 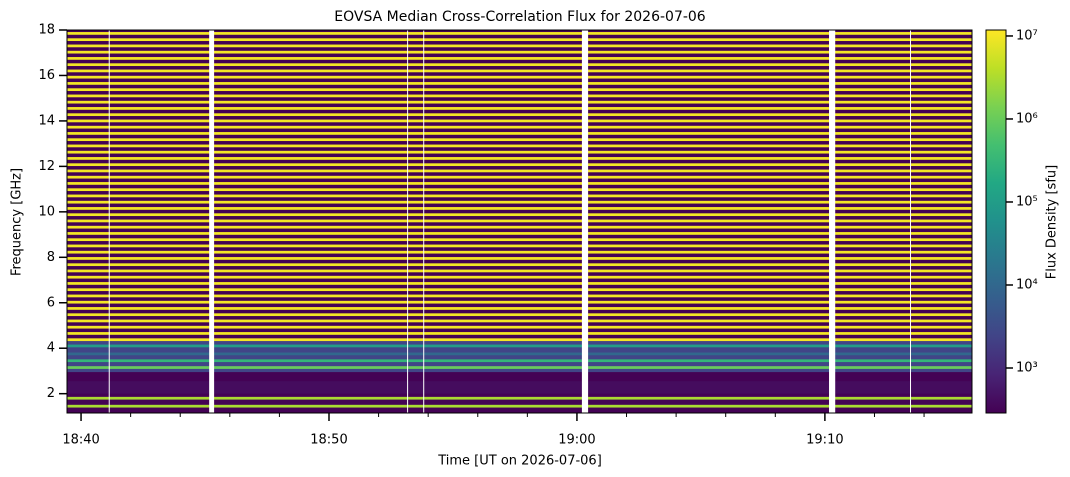 What do you see at coordinates (17, 222) in the screenshot?
I see `y-axis-label: Frequency [GHz]` at bounding box center [17, 222].